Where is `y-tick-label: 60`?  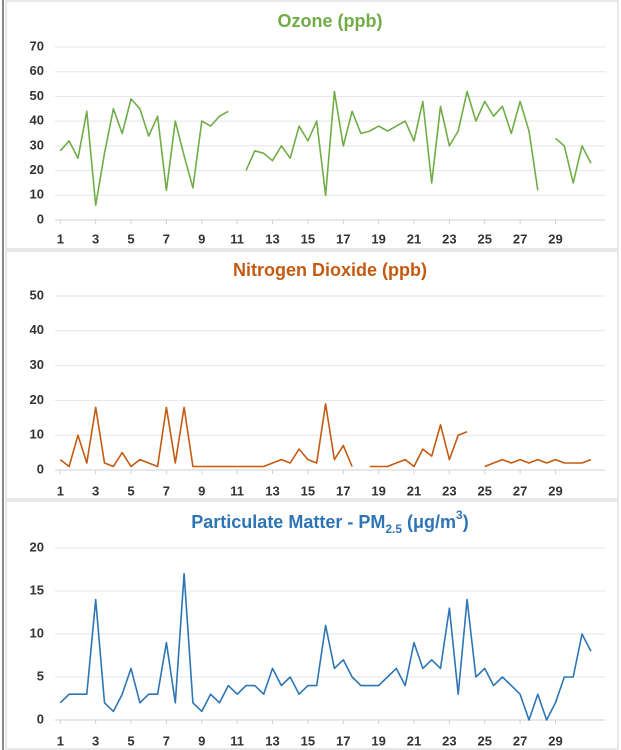
y-tick-label: 60 is located at coordinates (37, 70).